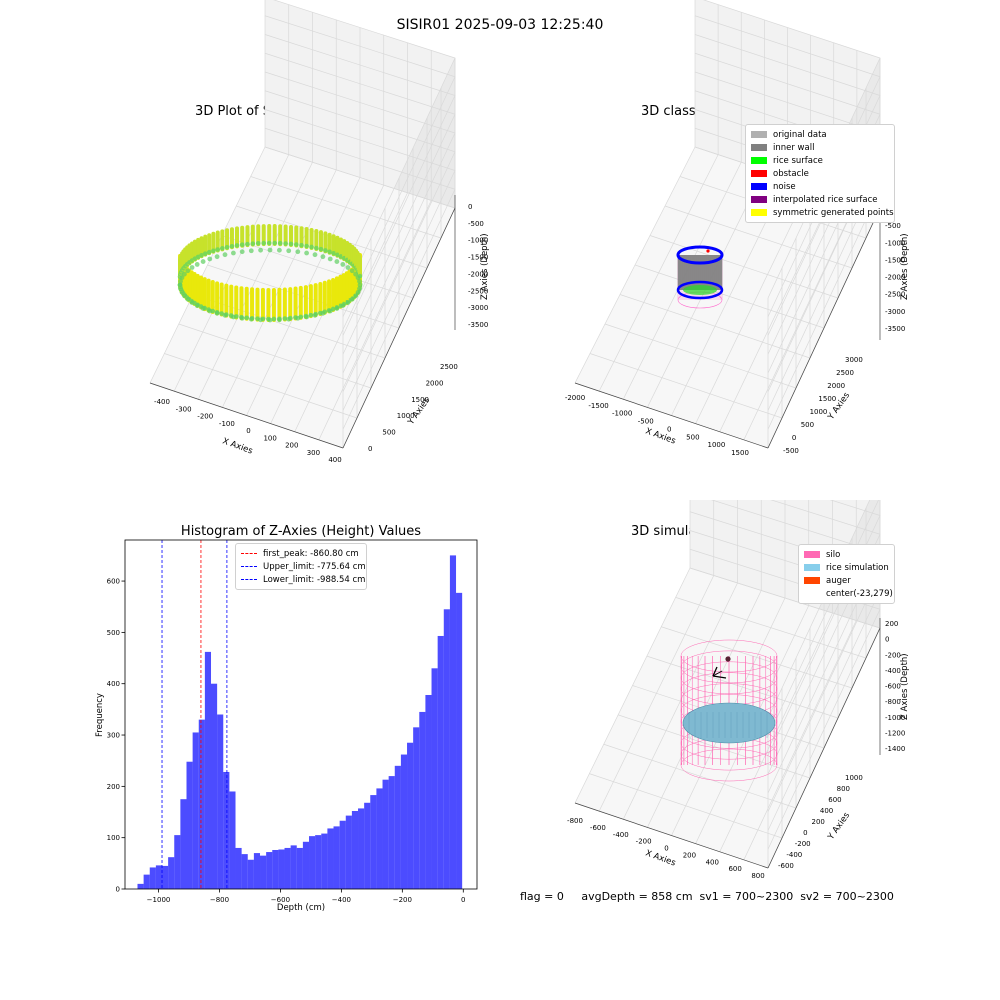  I want to click on simulation-x-axis, so click(671, 835).